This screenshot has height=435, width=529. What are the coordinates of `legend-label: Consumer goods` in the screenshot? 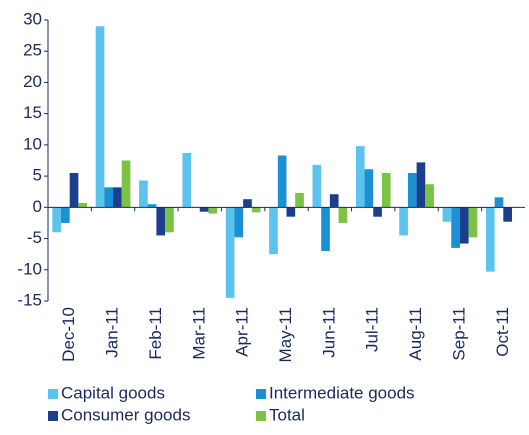 It's located at (125, 414).